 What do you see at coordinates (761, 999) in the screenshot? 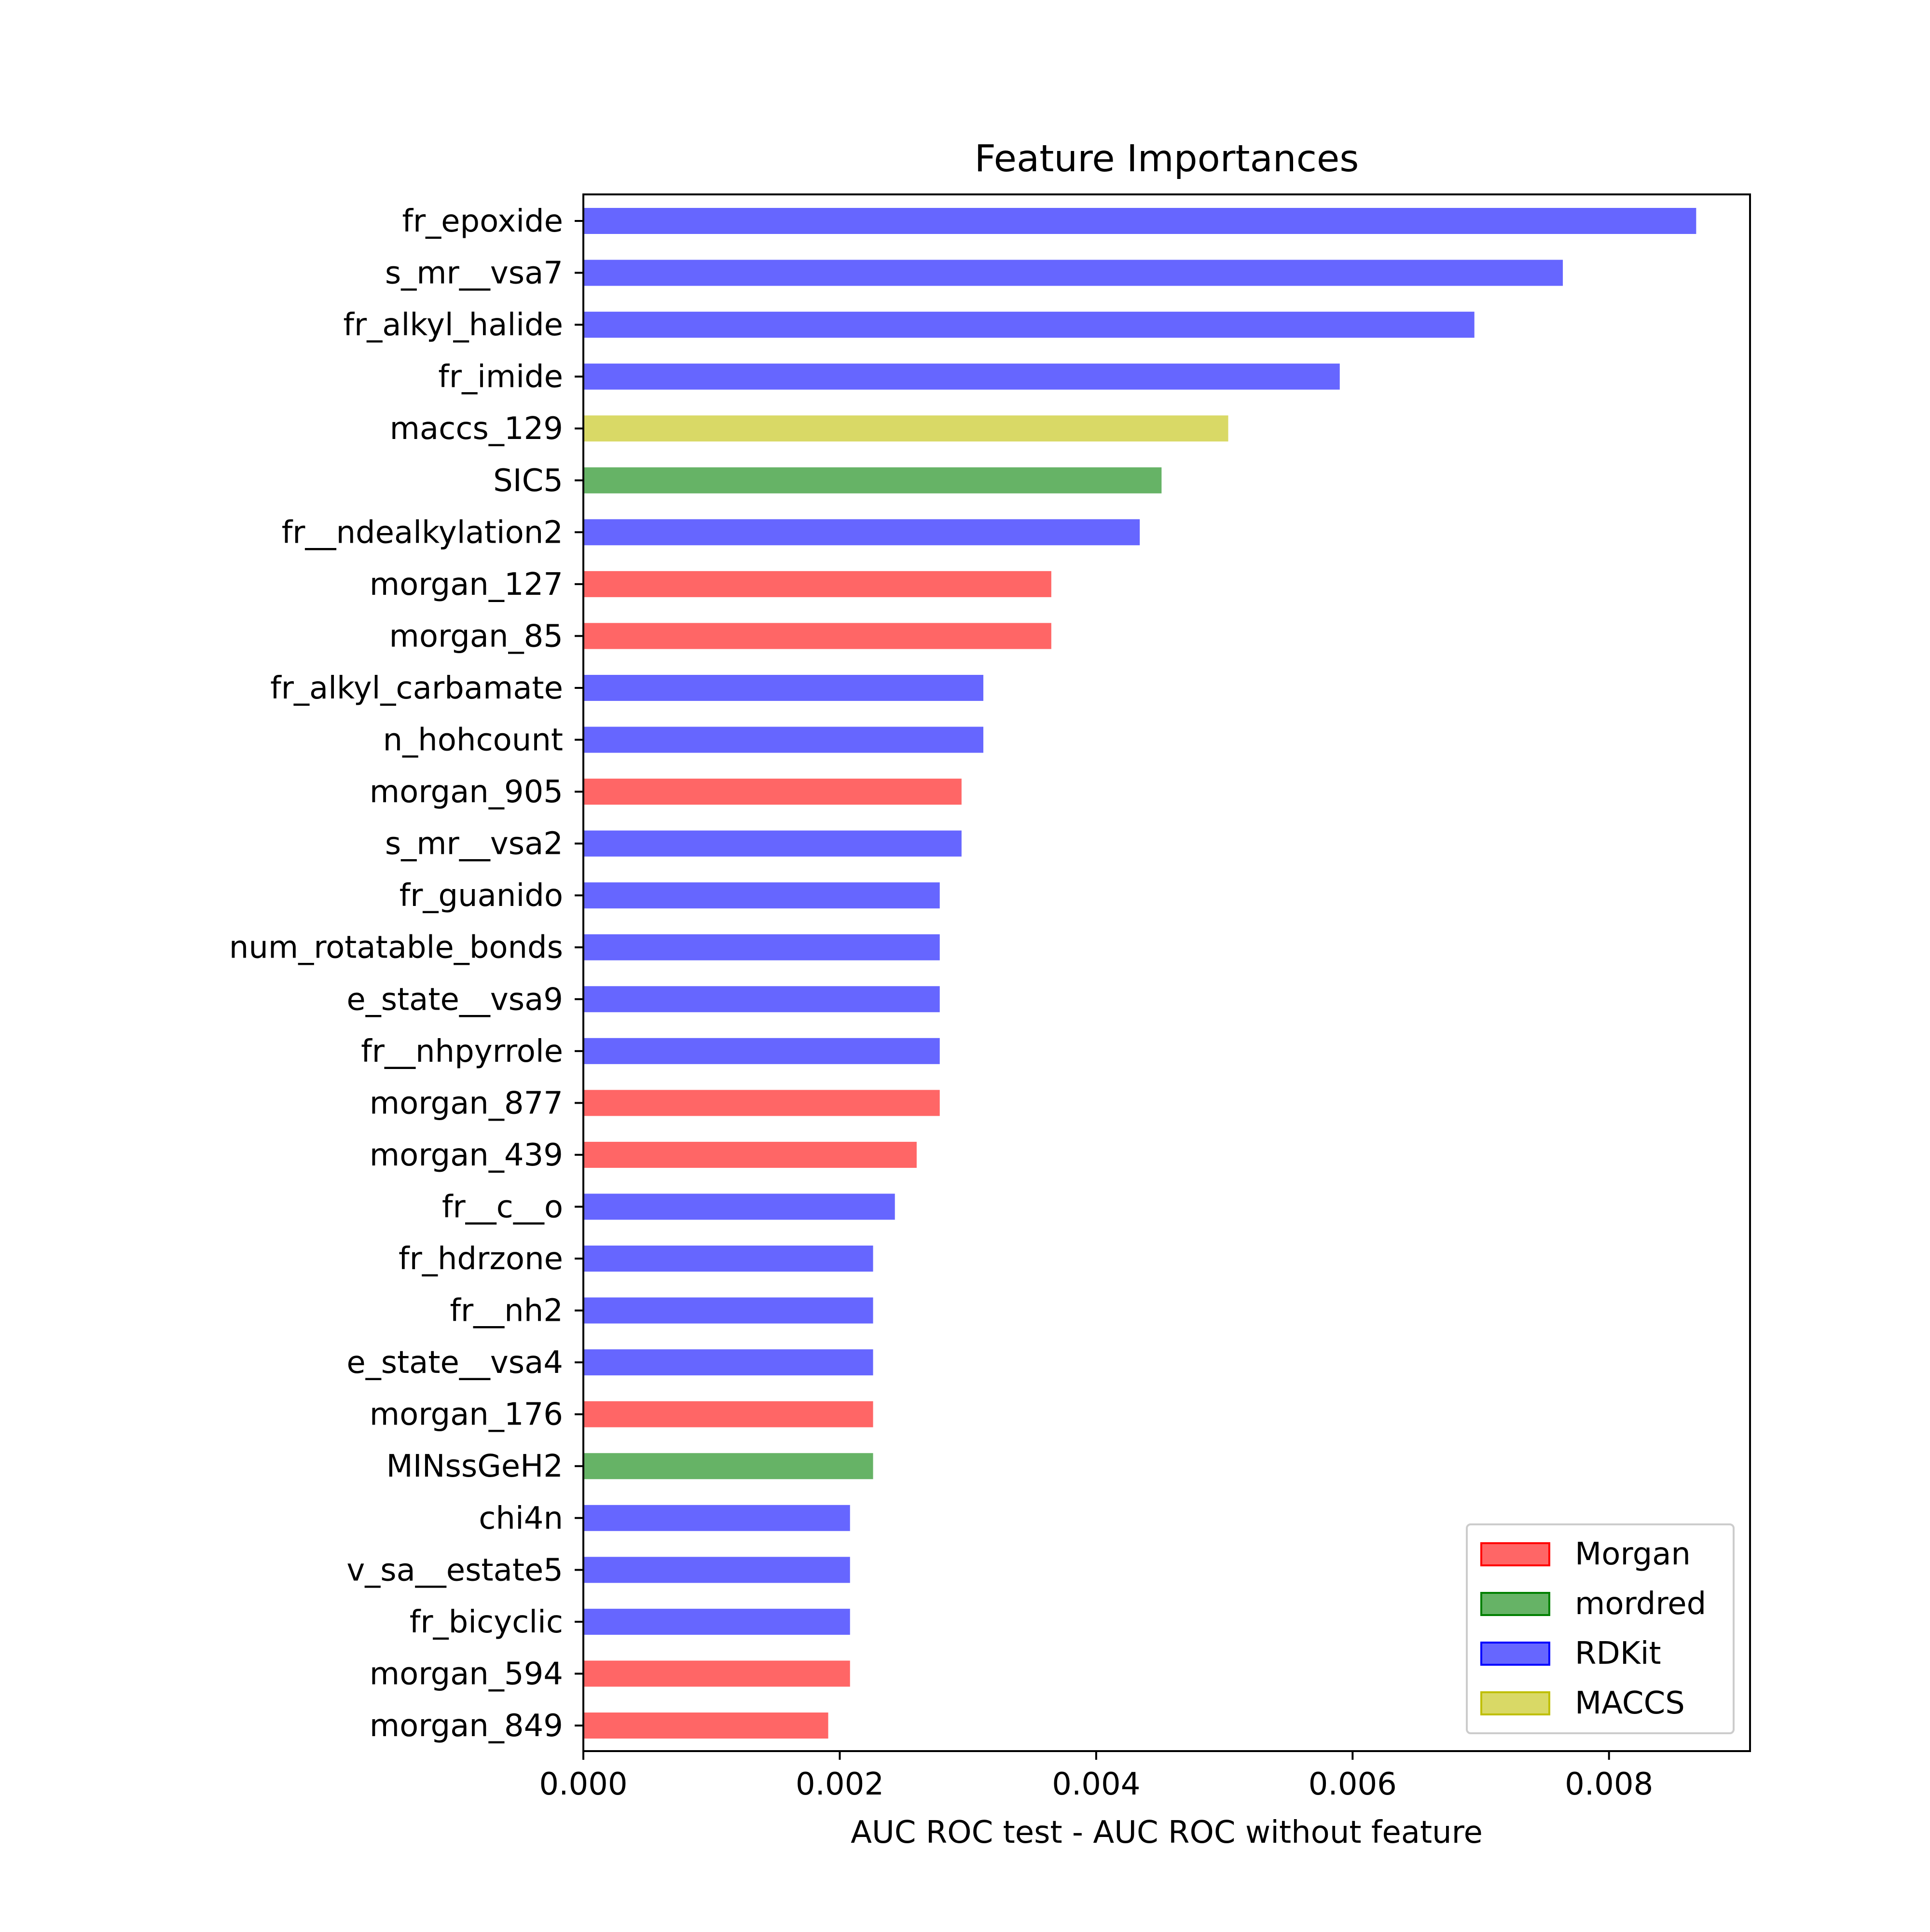
I see `bar-e-state--vsa9` at bounding box center [761, 999].